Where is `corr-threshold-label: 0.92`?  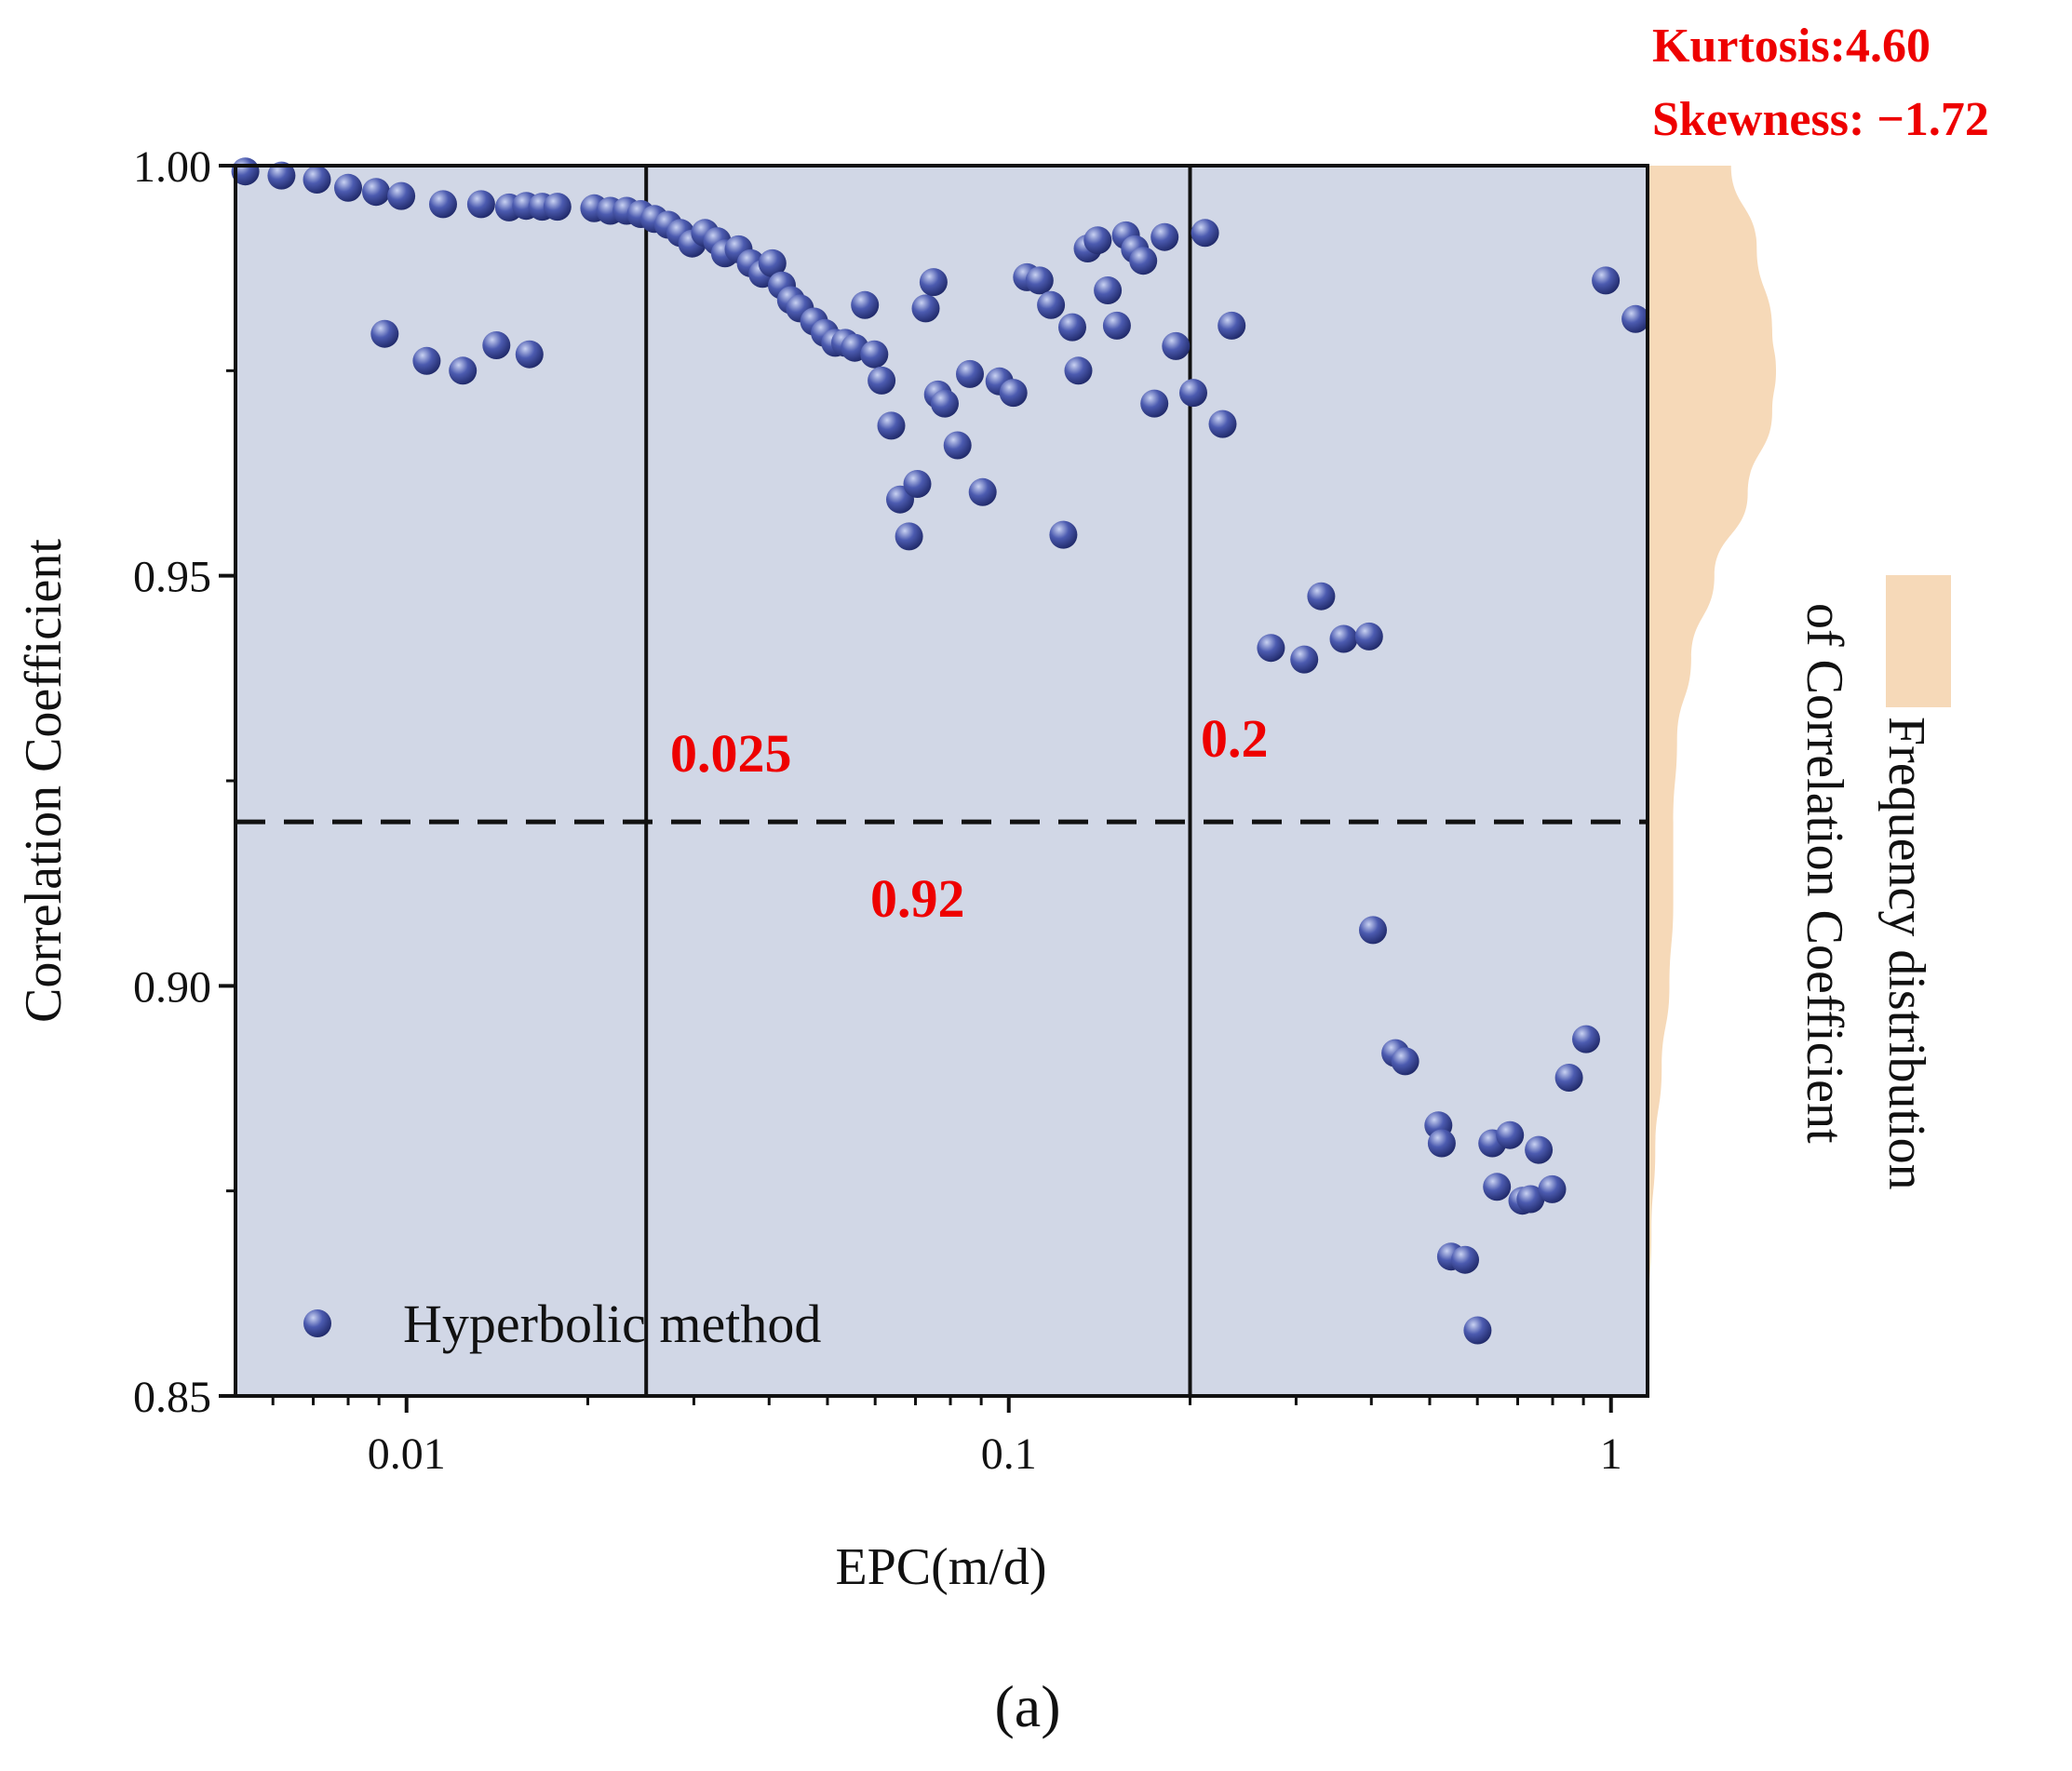
corr-threshold-label: 0.92 is located at coordinates (917, 898).